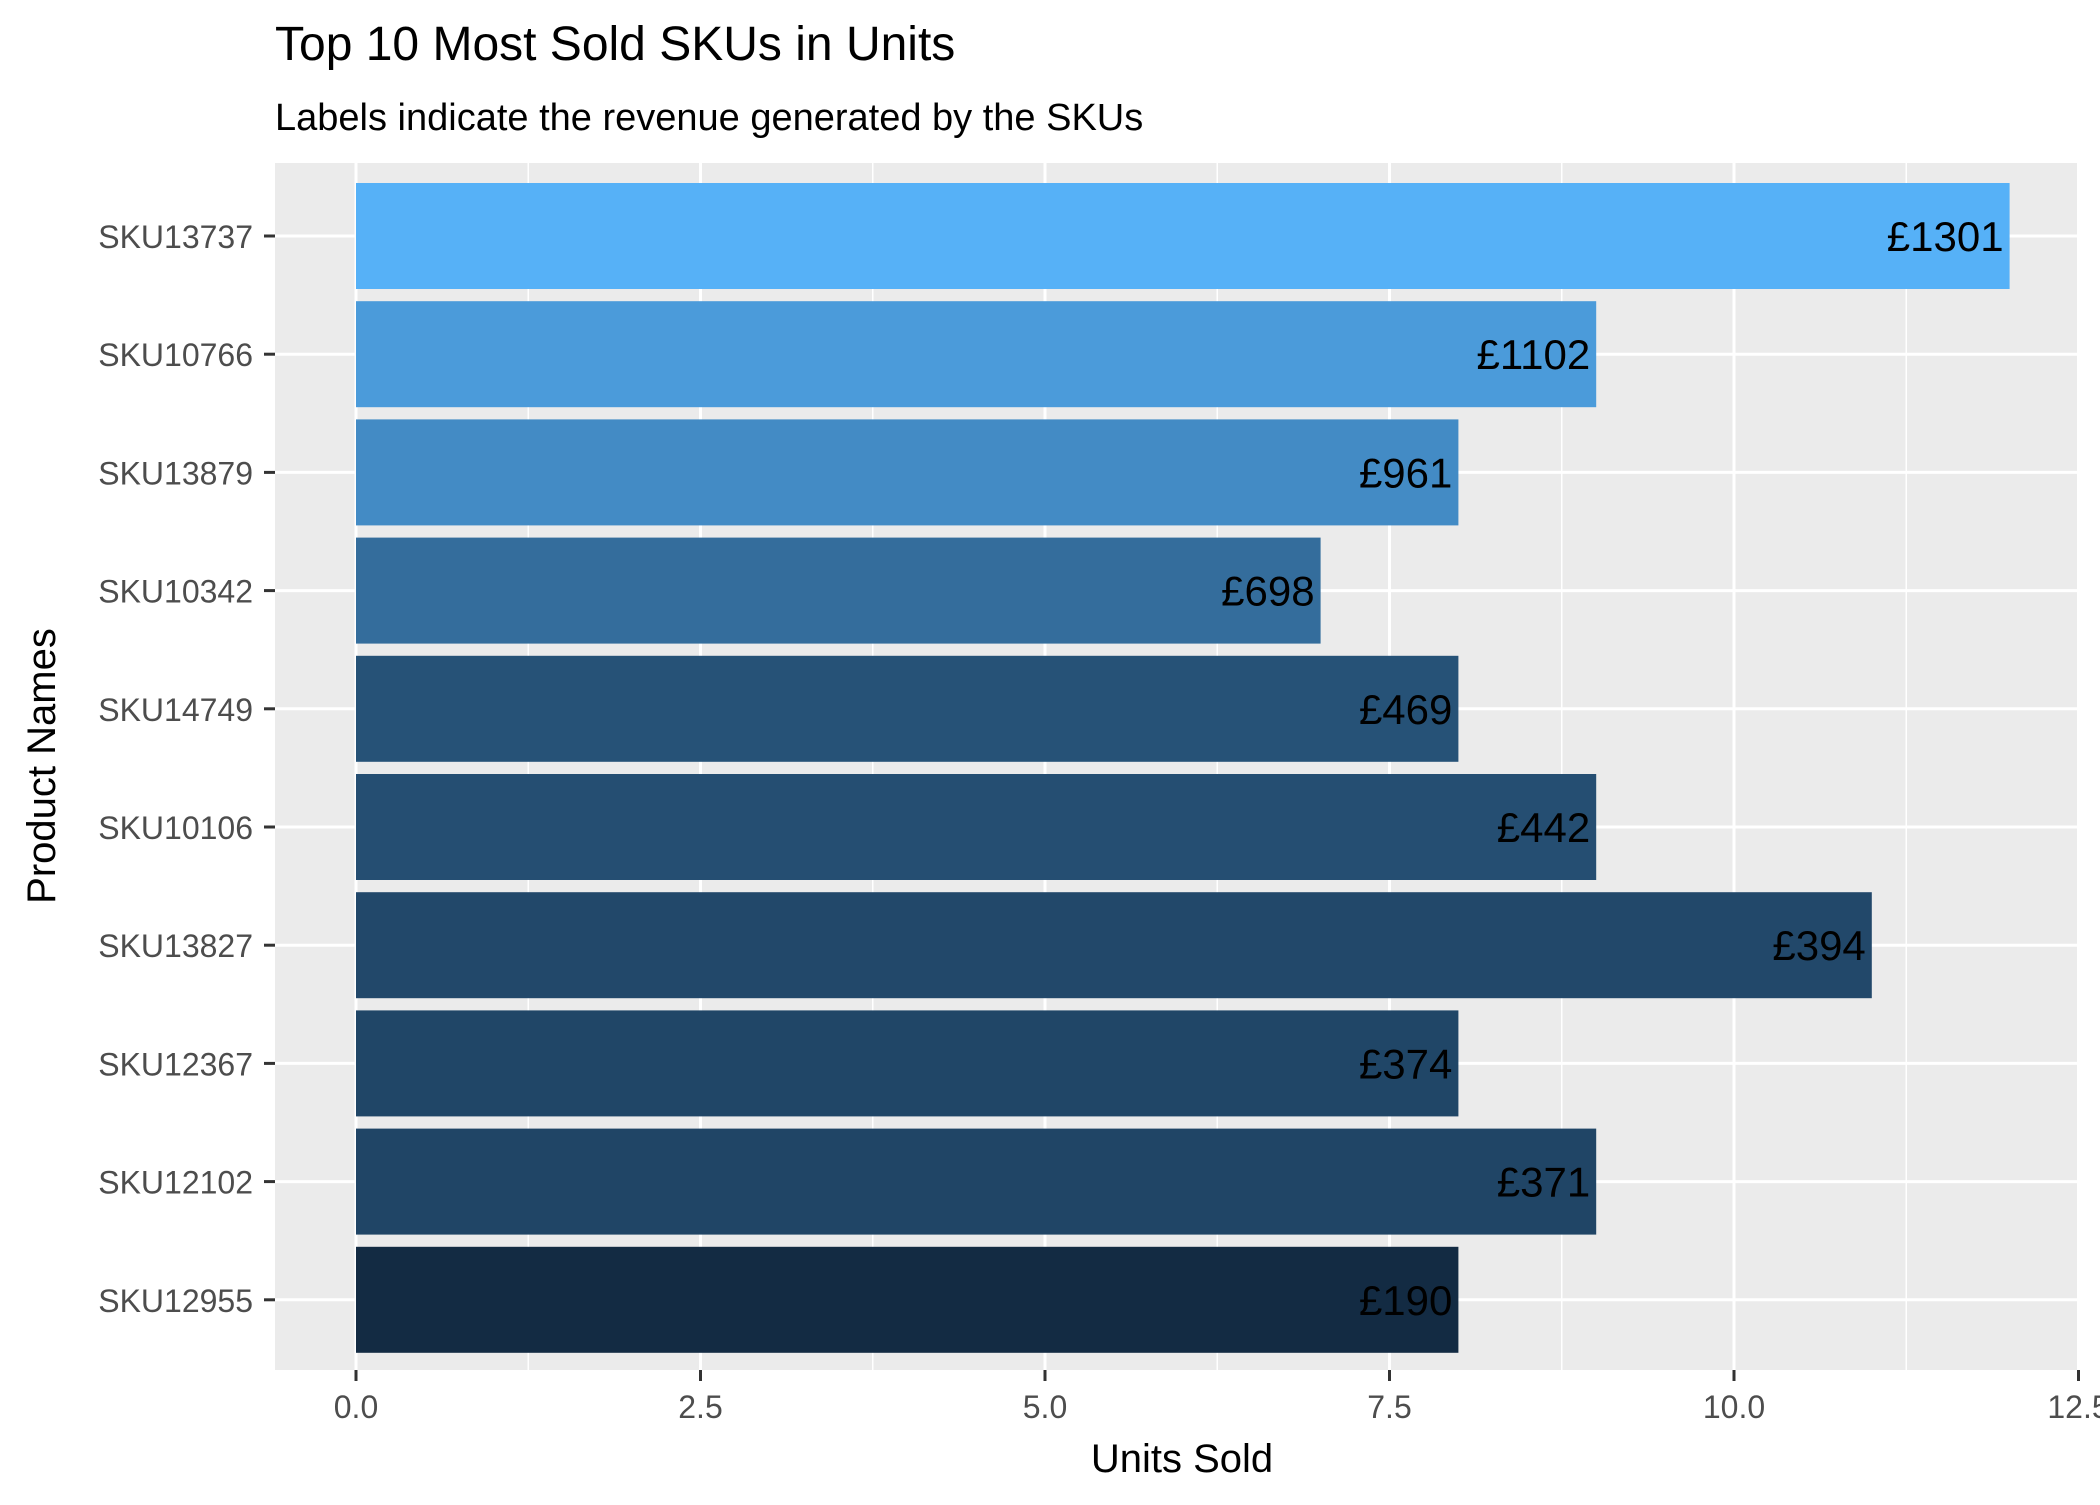 The height and width of the screenshot is (1505, 2100). I want to click on chart-title: Top 10 Most Sold SKUs in Units, so click(615, 44).